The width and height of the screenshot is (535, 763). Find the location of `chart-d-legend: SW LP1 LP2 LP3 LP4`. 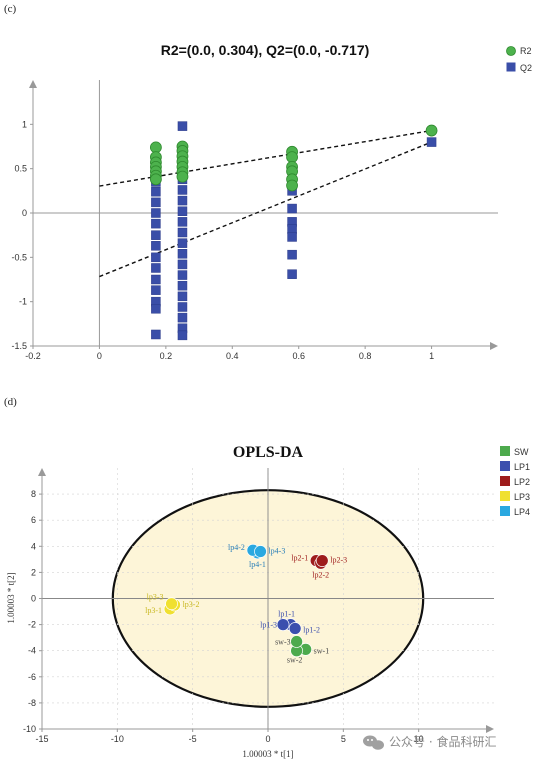

chart-d-legend: SW LP1 LP2 LP3 LP4 is located at coordinates (515, 481).